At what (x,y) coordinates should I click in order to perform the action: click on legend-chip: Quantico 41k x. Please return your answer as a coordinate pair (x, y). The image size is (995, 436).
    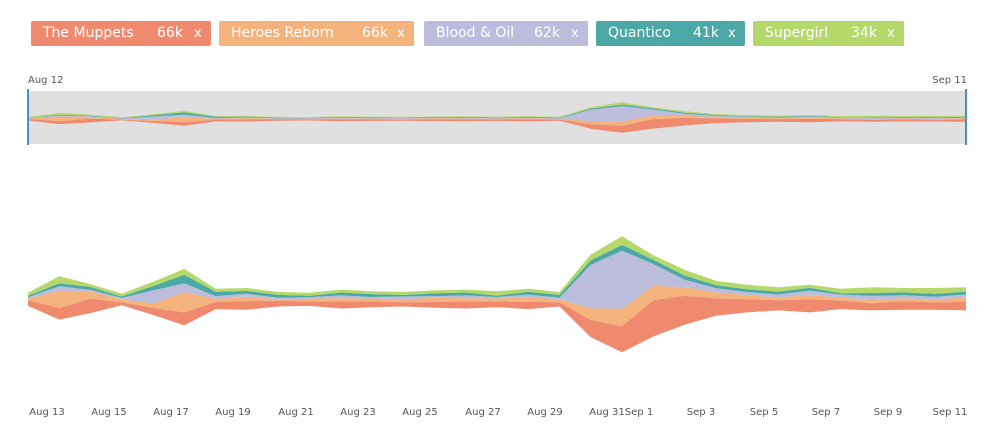
    Looking at the image, I should click on (670, 33).